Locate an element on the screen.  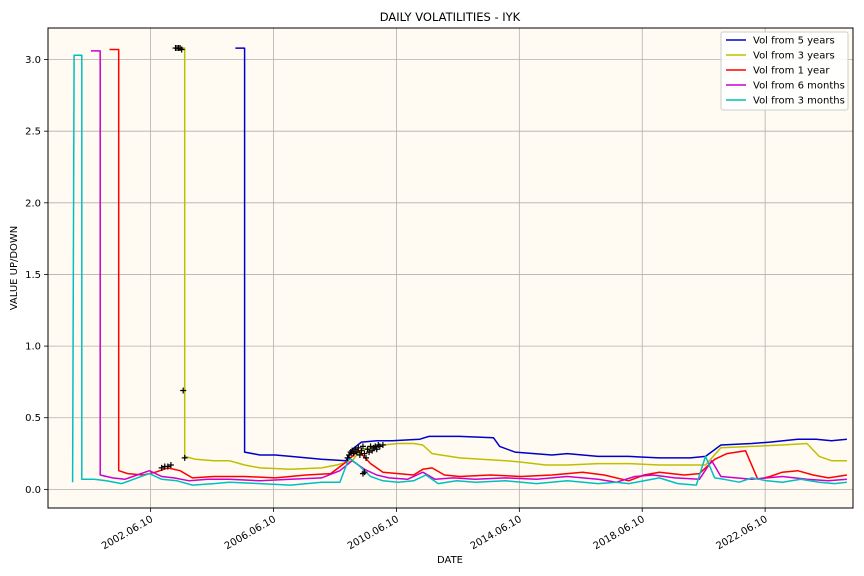
y-tick-label: 0.0 is located at coordinates (33, 490).